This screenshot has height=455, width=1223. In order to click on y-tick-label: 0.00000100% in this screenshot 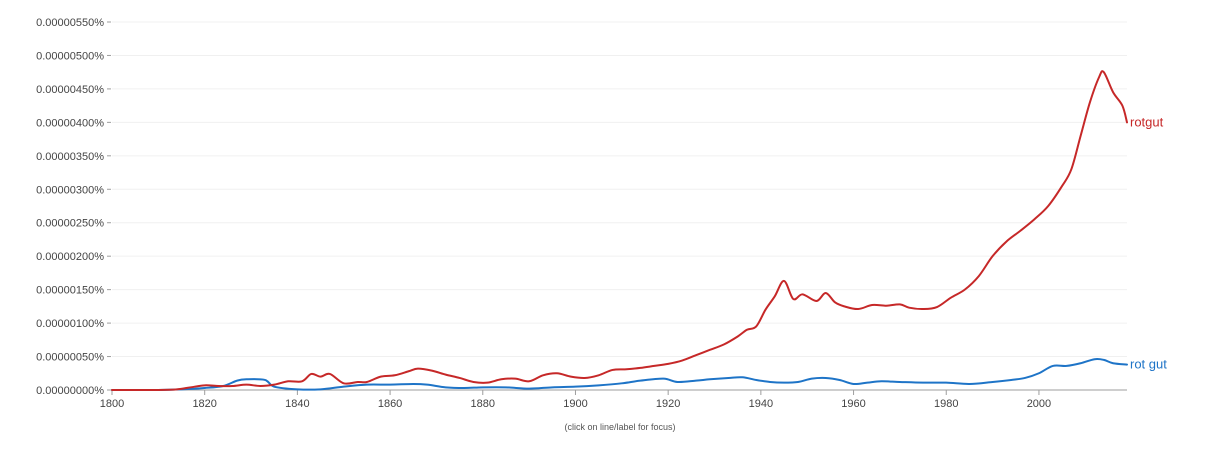, I will do `click(70, 324)`.